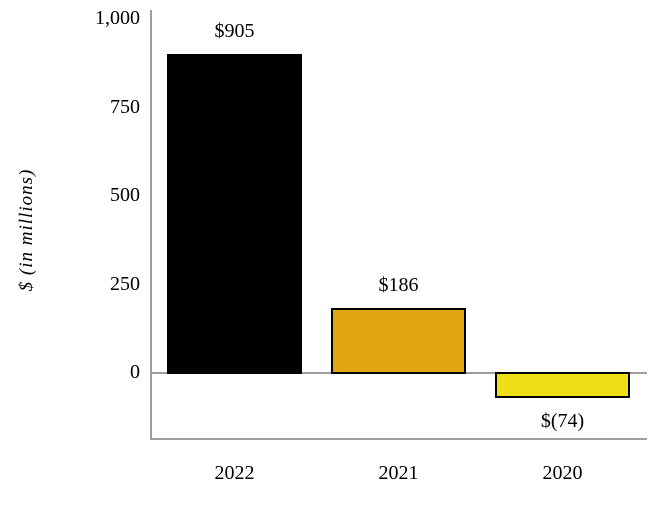 Image resolution: width=666 pixels, height=506 pixels. I want to click on y-tick-label: 500, so click(125, 195).